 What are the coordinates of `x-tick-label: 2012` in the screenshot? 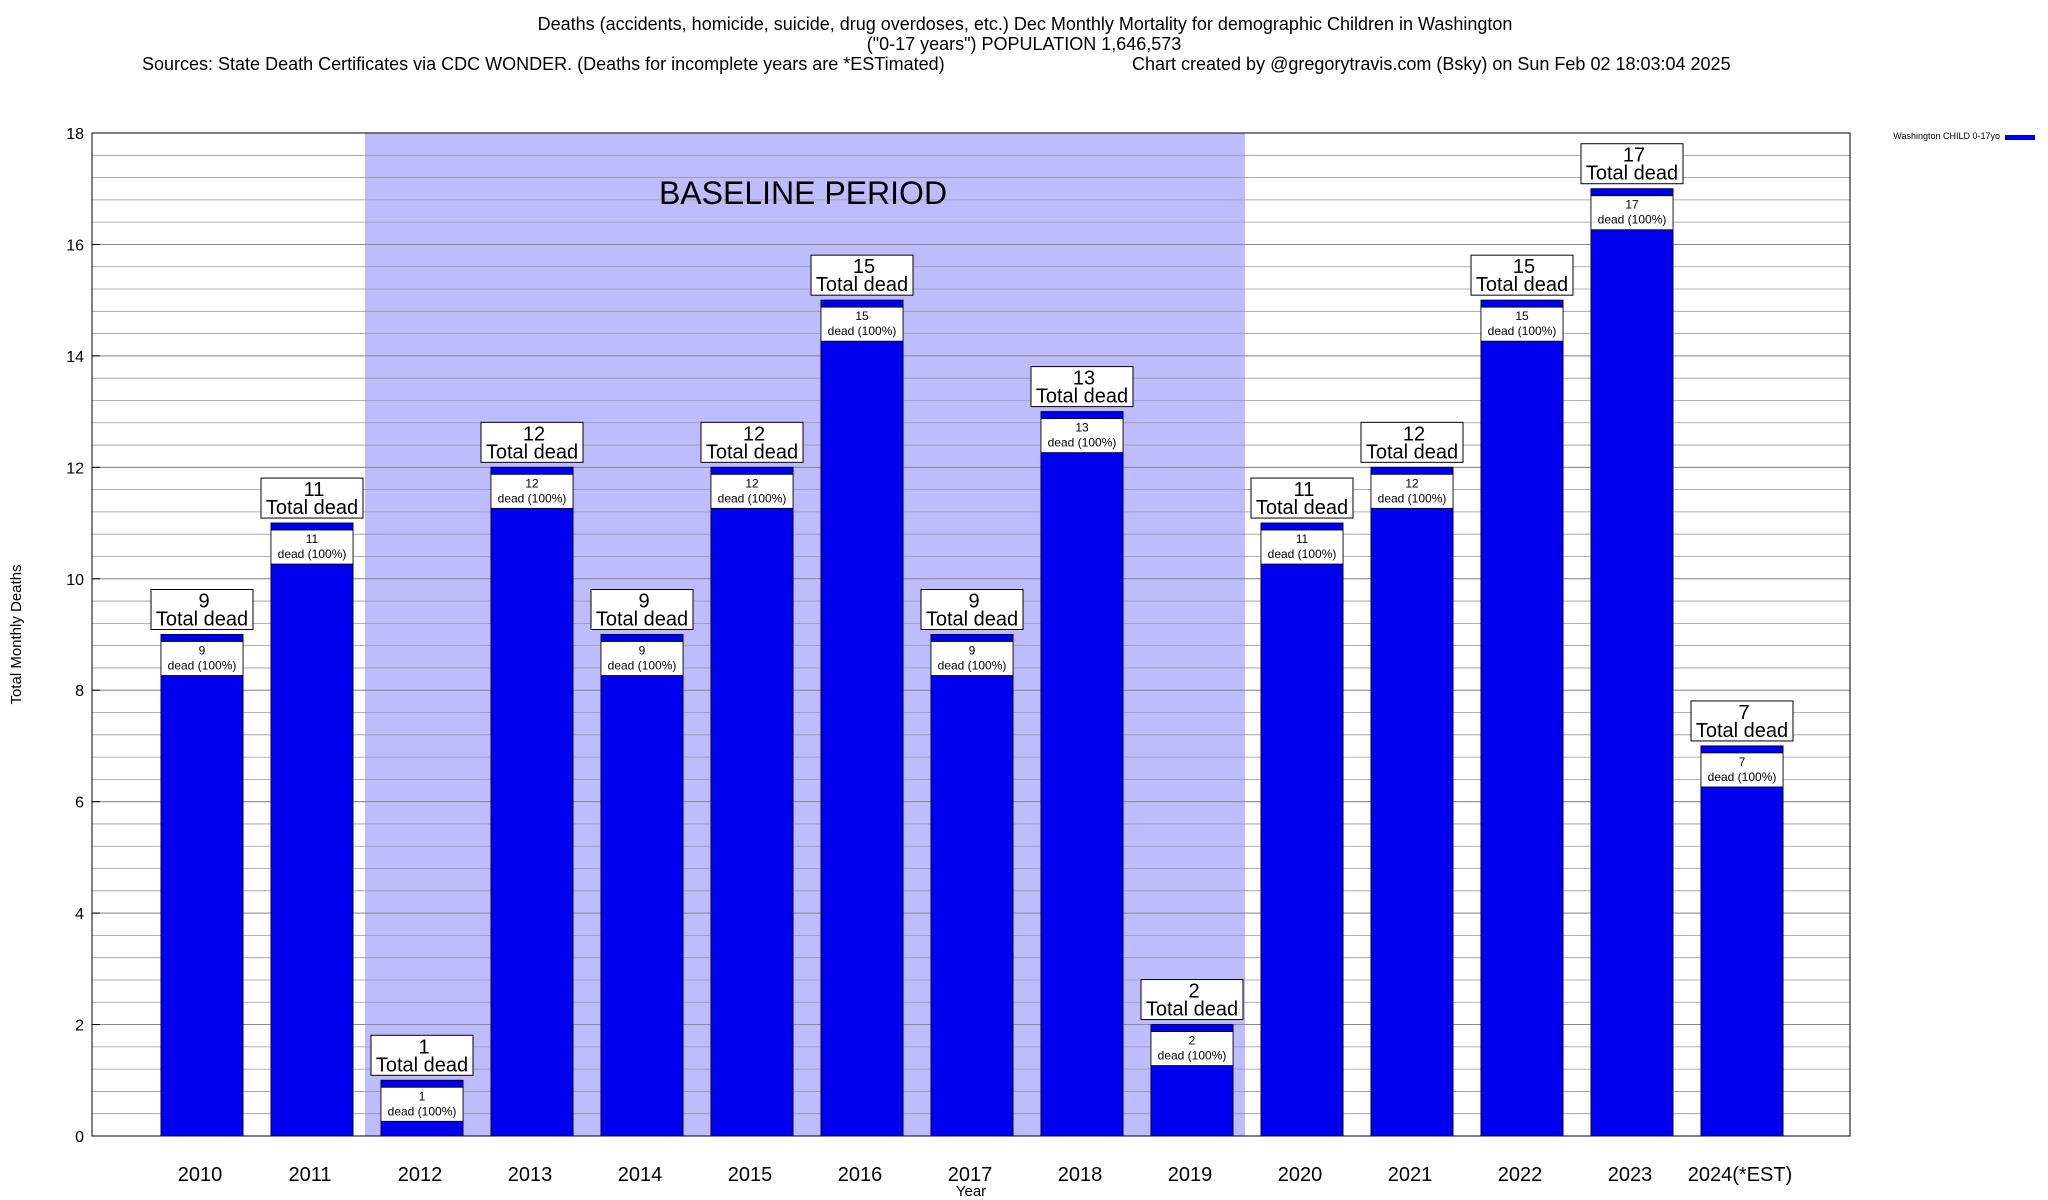 It's located at (420, 1175).